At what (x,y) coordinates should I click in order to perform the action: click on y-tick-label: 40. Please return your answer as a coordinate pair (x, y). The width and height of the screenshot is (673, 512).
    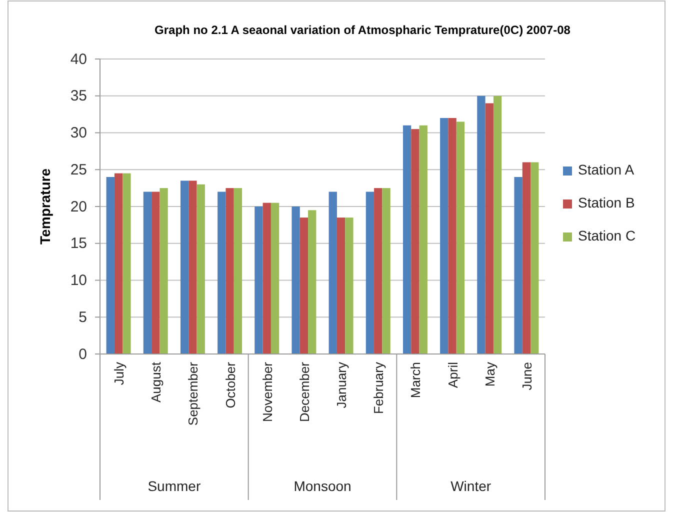
    Looking at the image, I should click on (78, 59).